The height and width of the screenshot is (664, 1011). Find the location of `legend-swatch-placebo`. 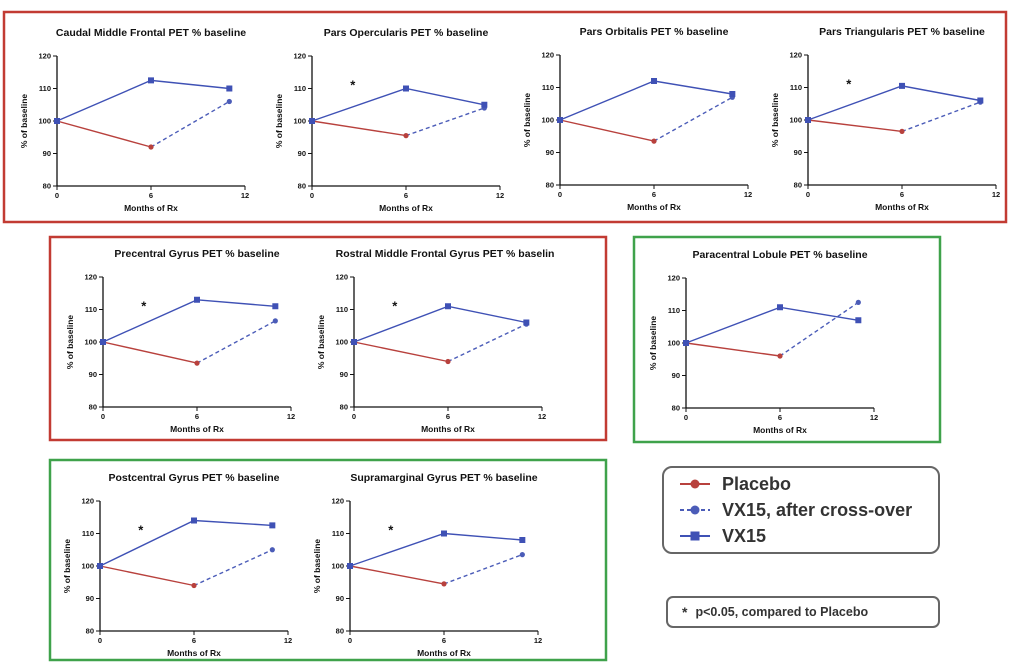

legend-swatch-placebo is located at coordinates (695, 484).